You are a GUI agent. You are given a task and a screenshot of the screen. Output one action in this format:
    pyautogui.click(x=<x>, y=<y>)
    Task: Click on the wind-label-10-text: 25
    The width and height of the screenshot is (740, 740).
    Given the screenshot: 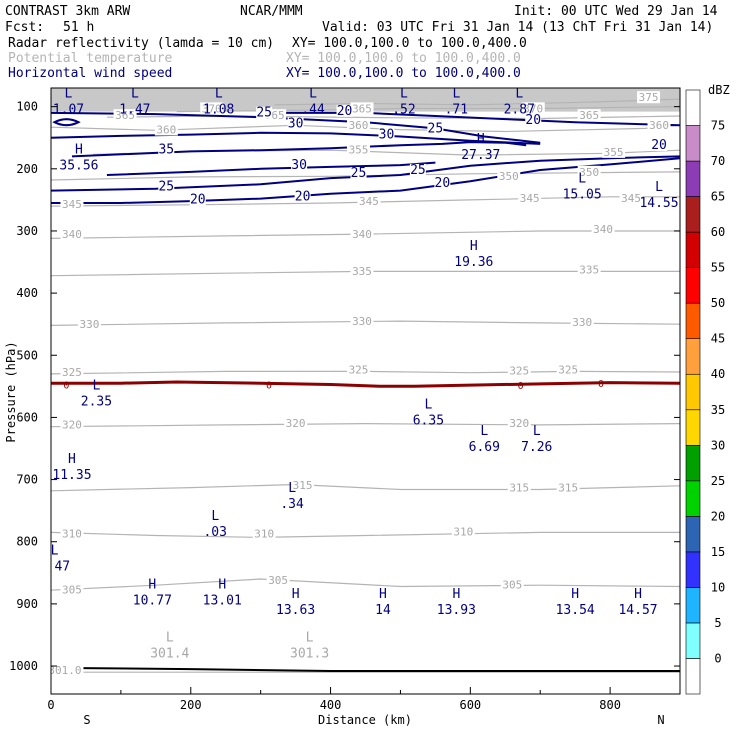 What is the action you would take?
    pyautogui.click(x=418, y=170)
    